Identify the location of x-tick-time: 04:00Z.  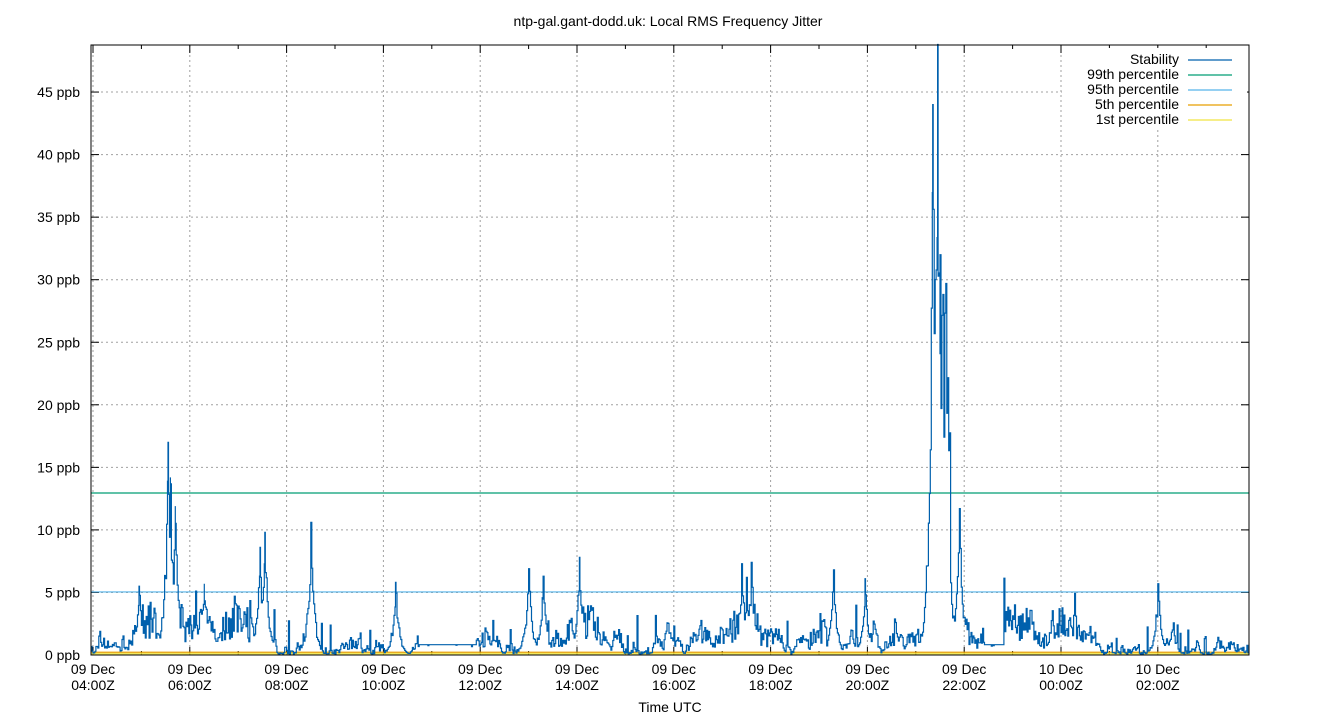
(93, 685).